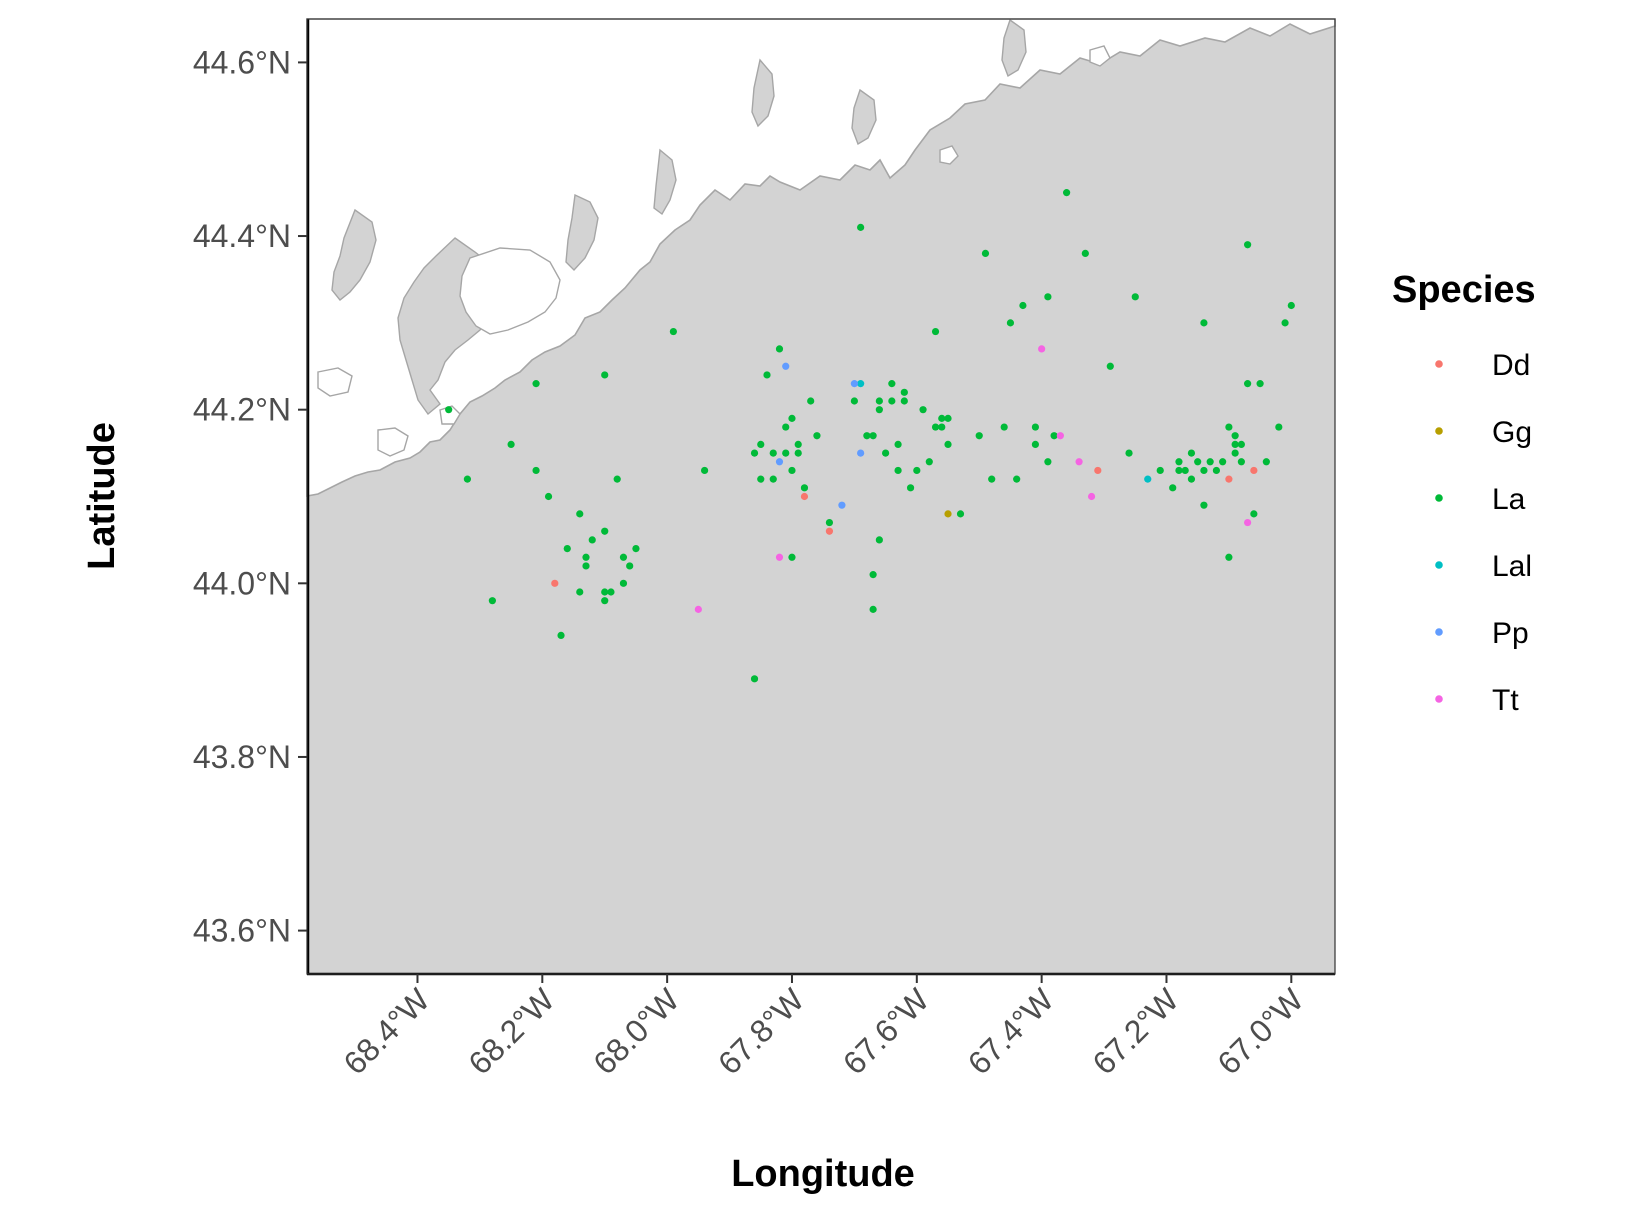 Image resolution: width=1650 pixels, height=1210 pixels. Describe the element at coordinates (948, 514) in the screenshot. I see `point-gg` at that location.